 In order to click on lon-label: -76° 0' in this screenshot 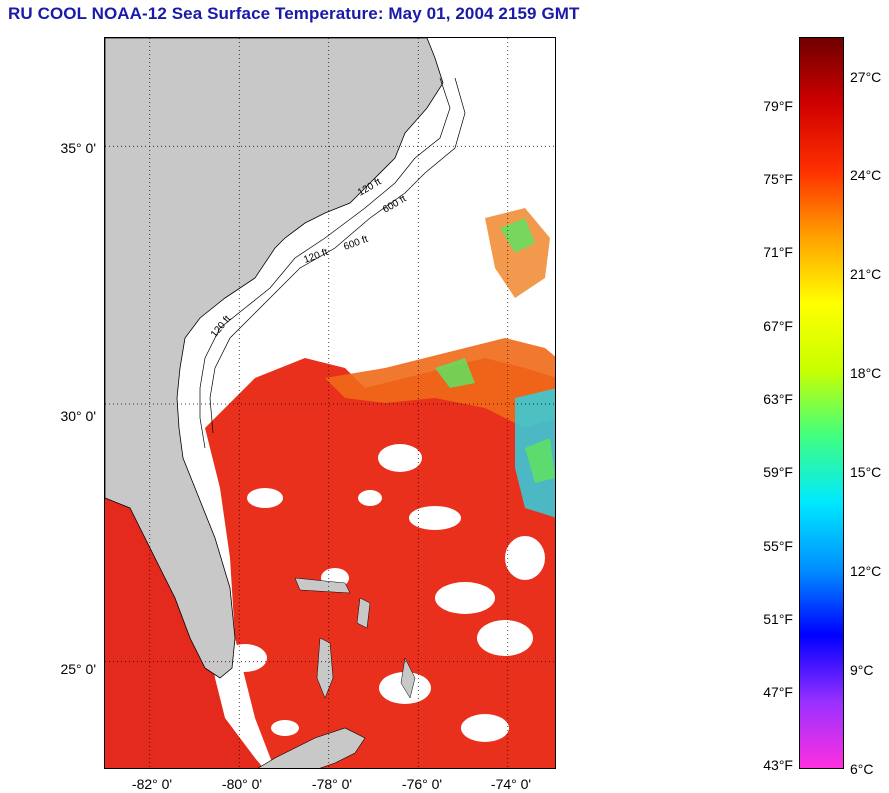, I will do `click(422, 784)`.